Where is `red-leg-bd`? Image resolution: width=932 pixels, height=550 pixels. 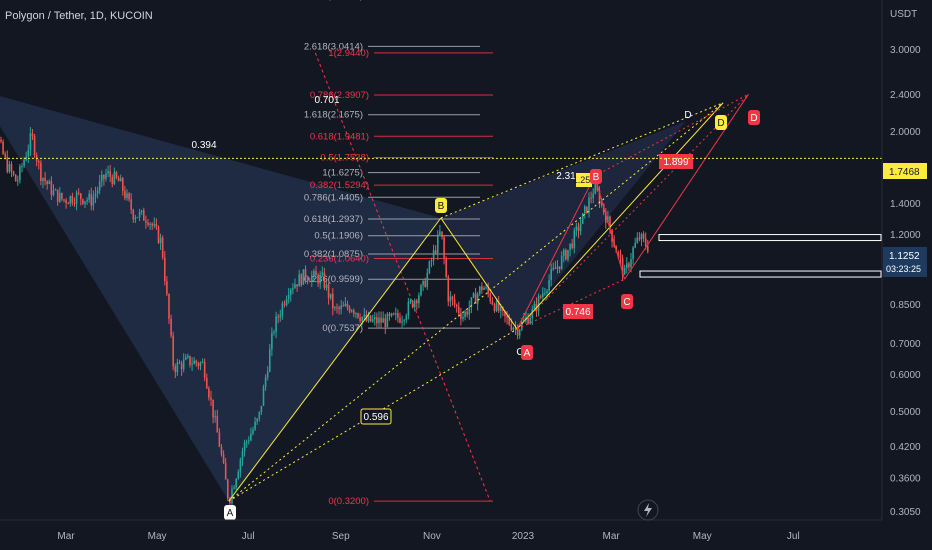 red-leg-bd is located at coordinates (671, 135).